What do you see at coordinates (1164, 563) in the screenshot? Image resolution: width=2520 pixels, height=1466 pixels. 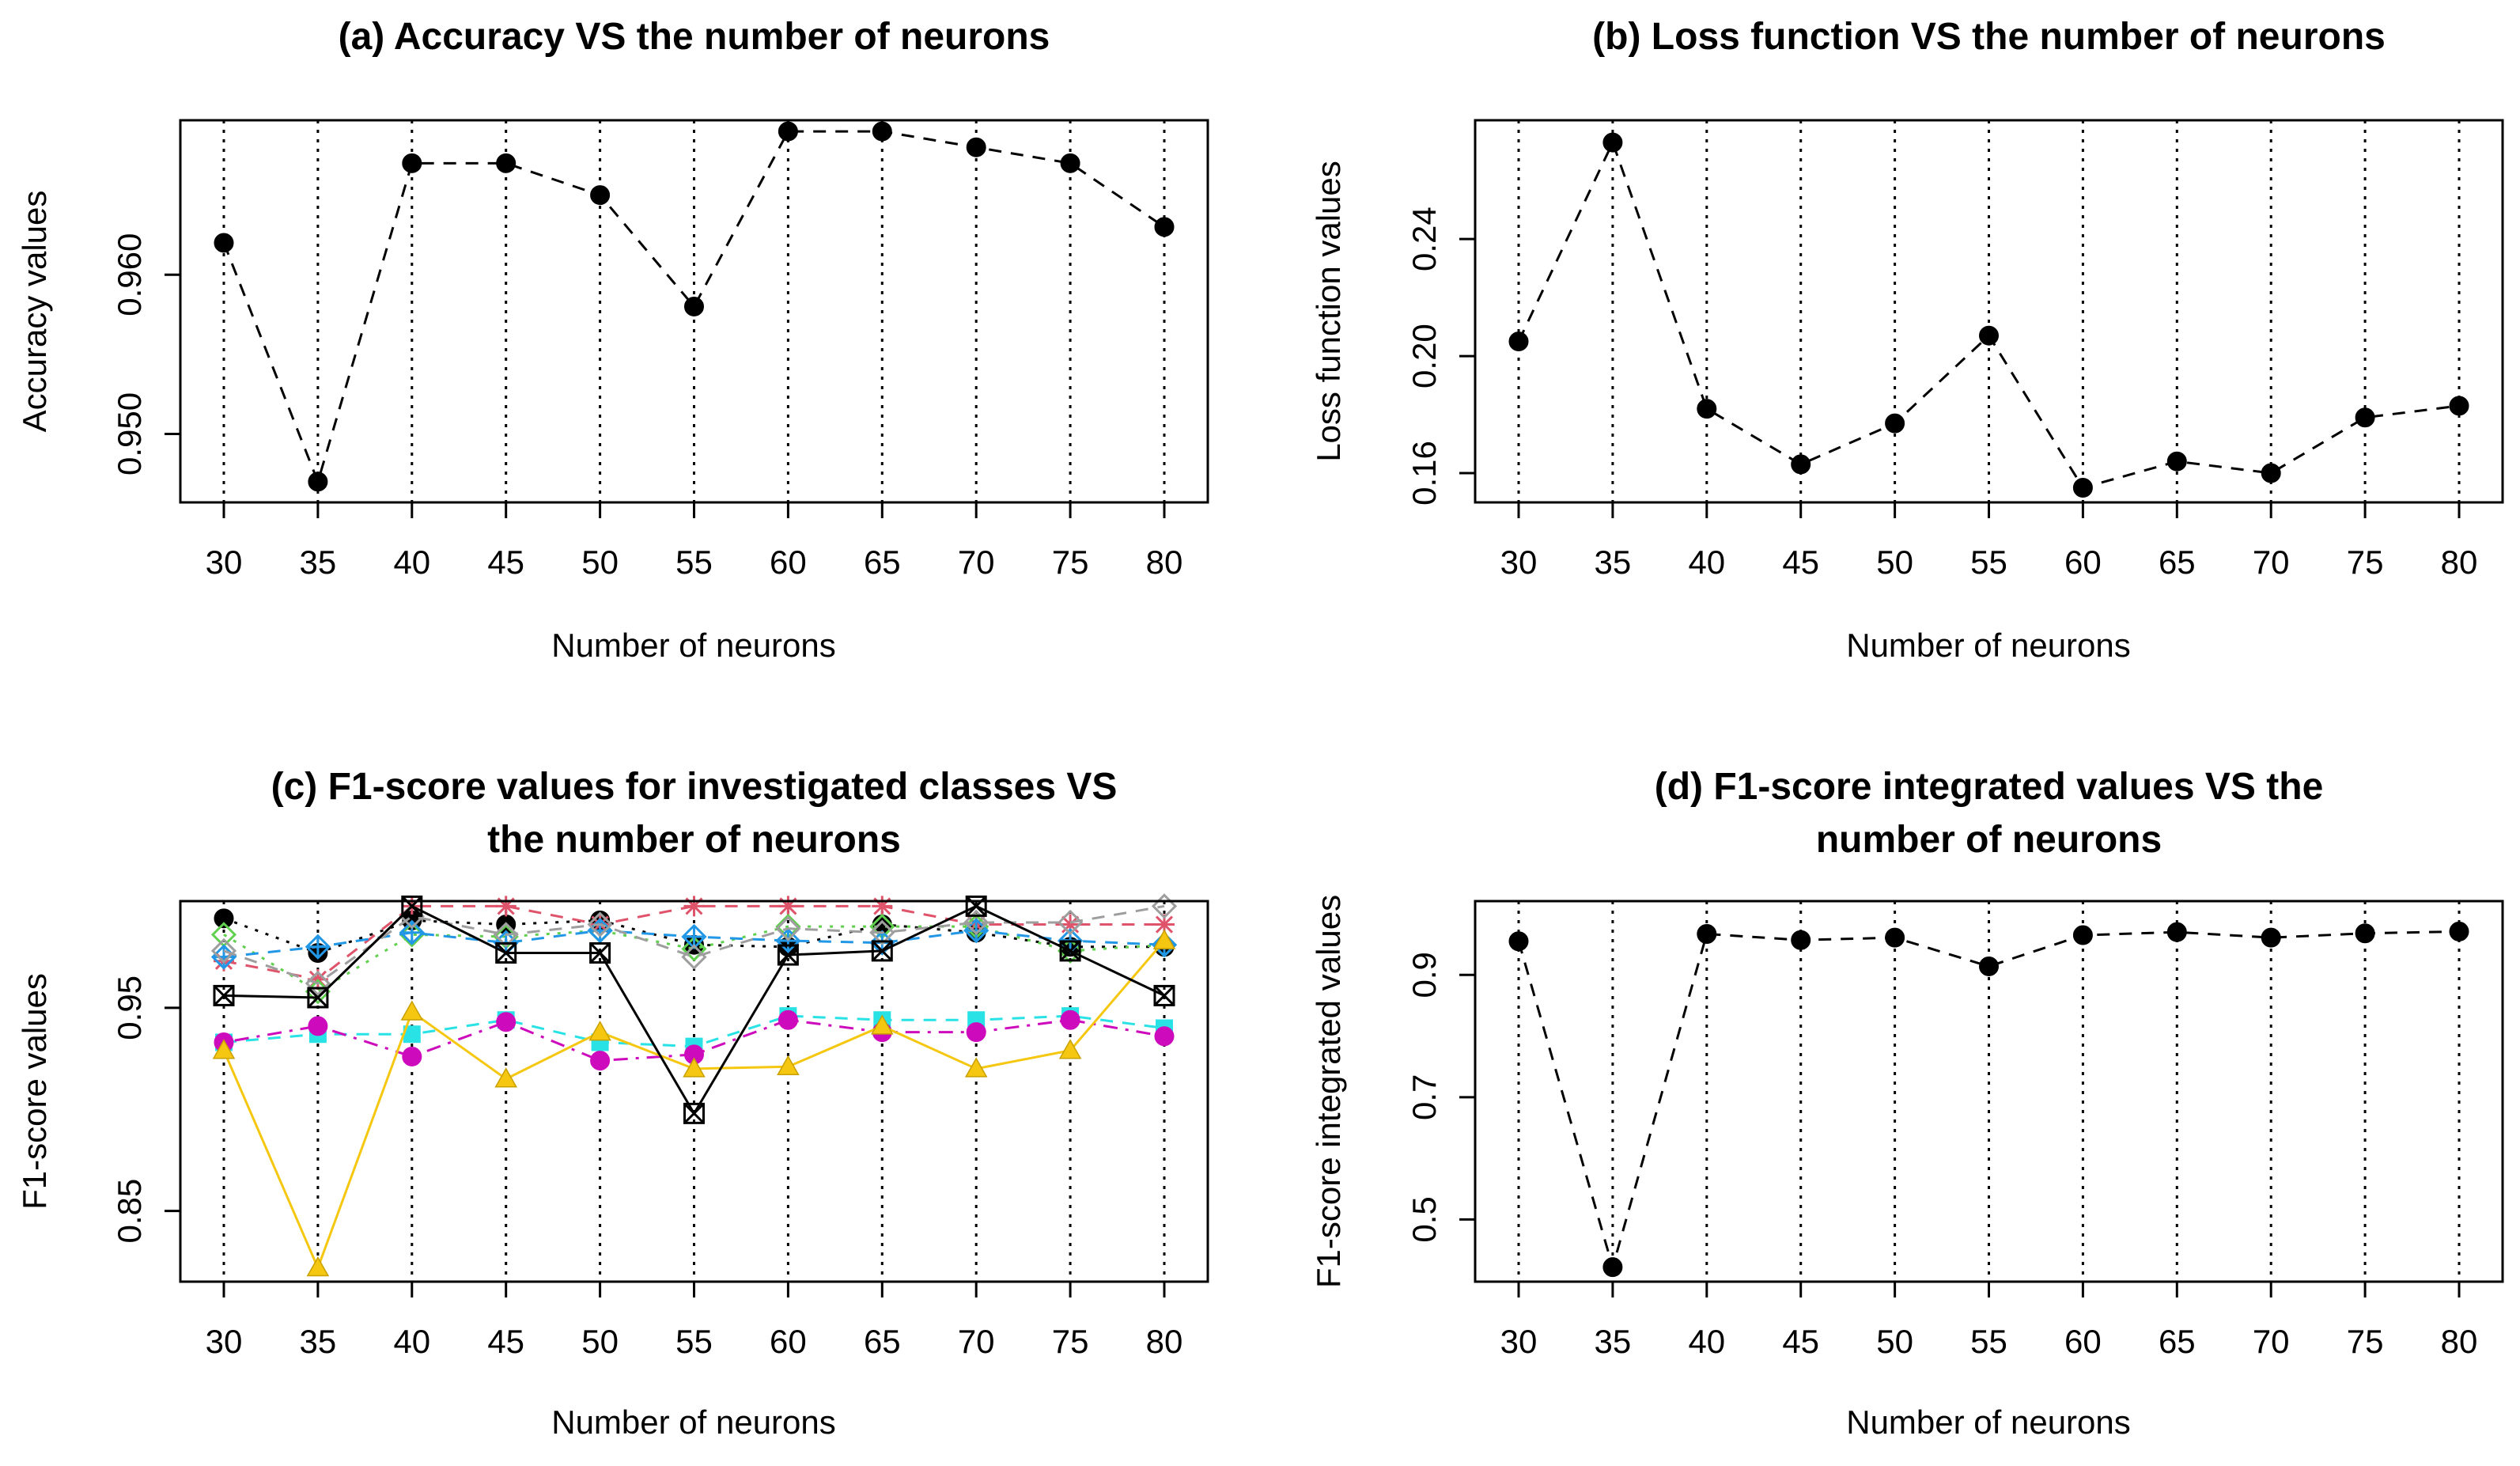 I see `panel-a-x-tick-label: 80` at bounding box center [1164, 563].